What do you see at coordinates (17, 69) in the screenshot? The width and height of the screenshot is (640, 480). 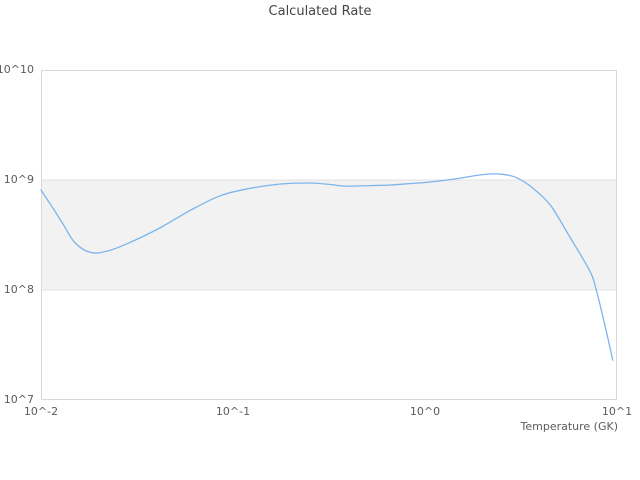 I see `y-tick-label: 10^10` at bounding box center [17, 69].